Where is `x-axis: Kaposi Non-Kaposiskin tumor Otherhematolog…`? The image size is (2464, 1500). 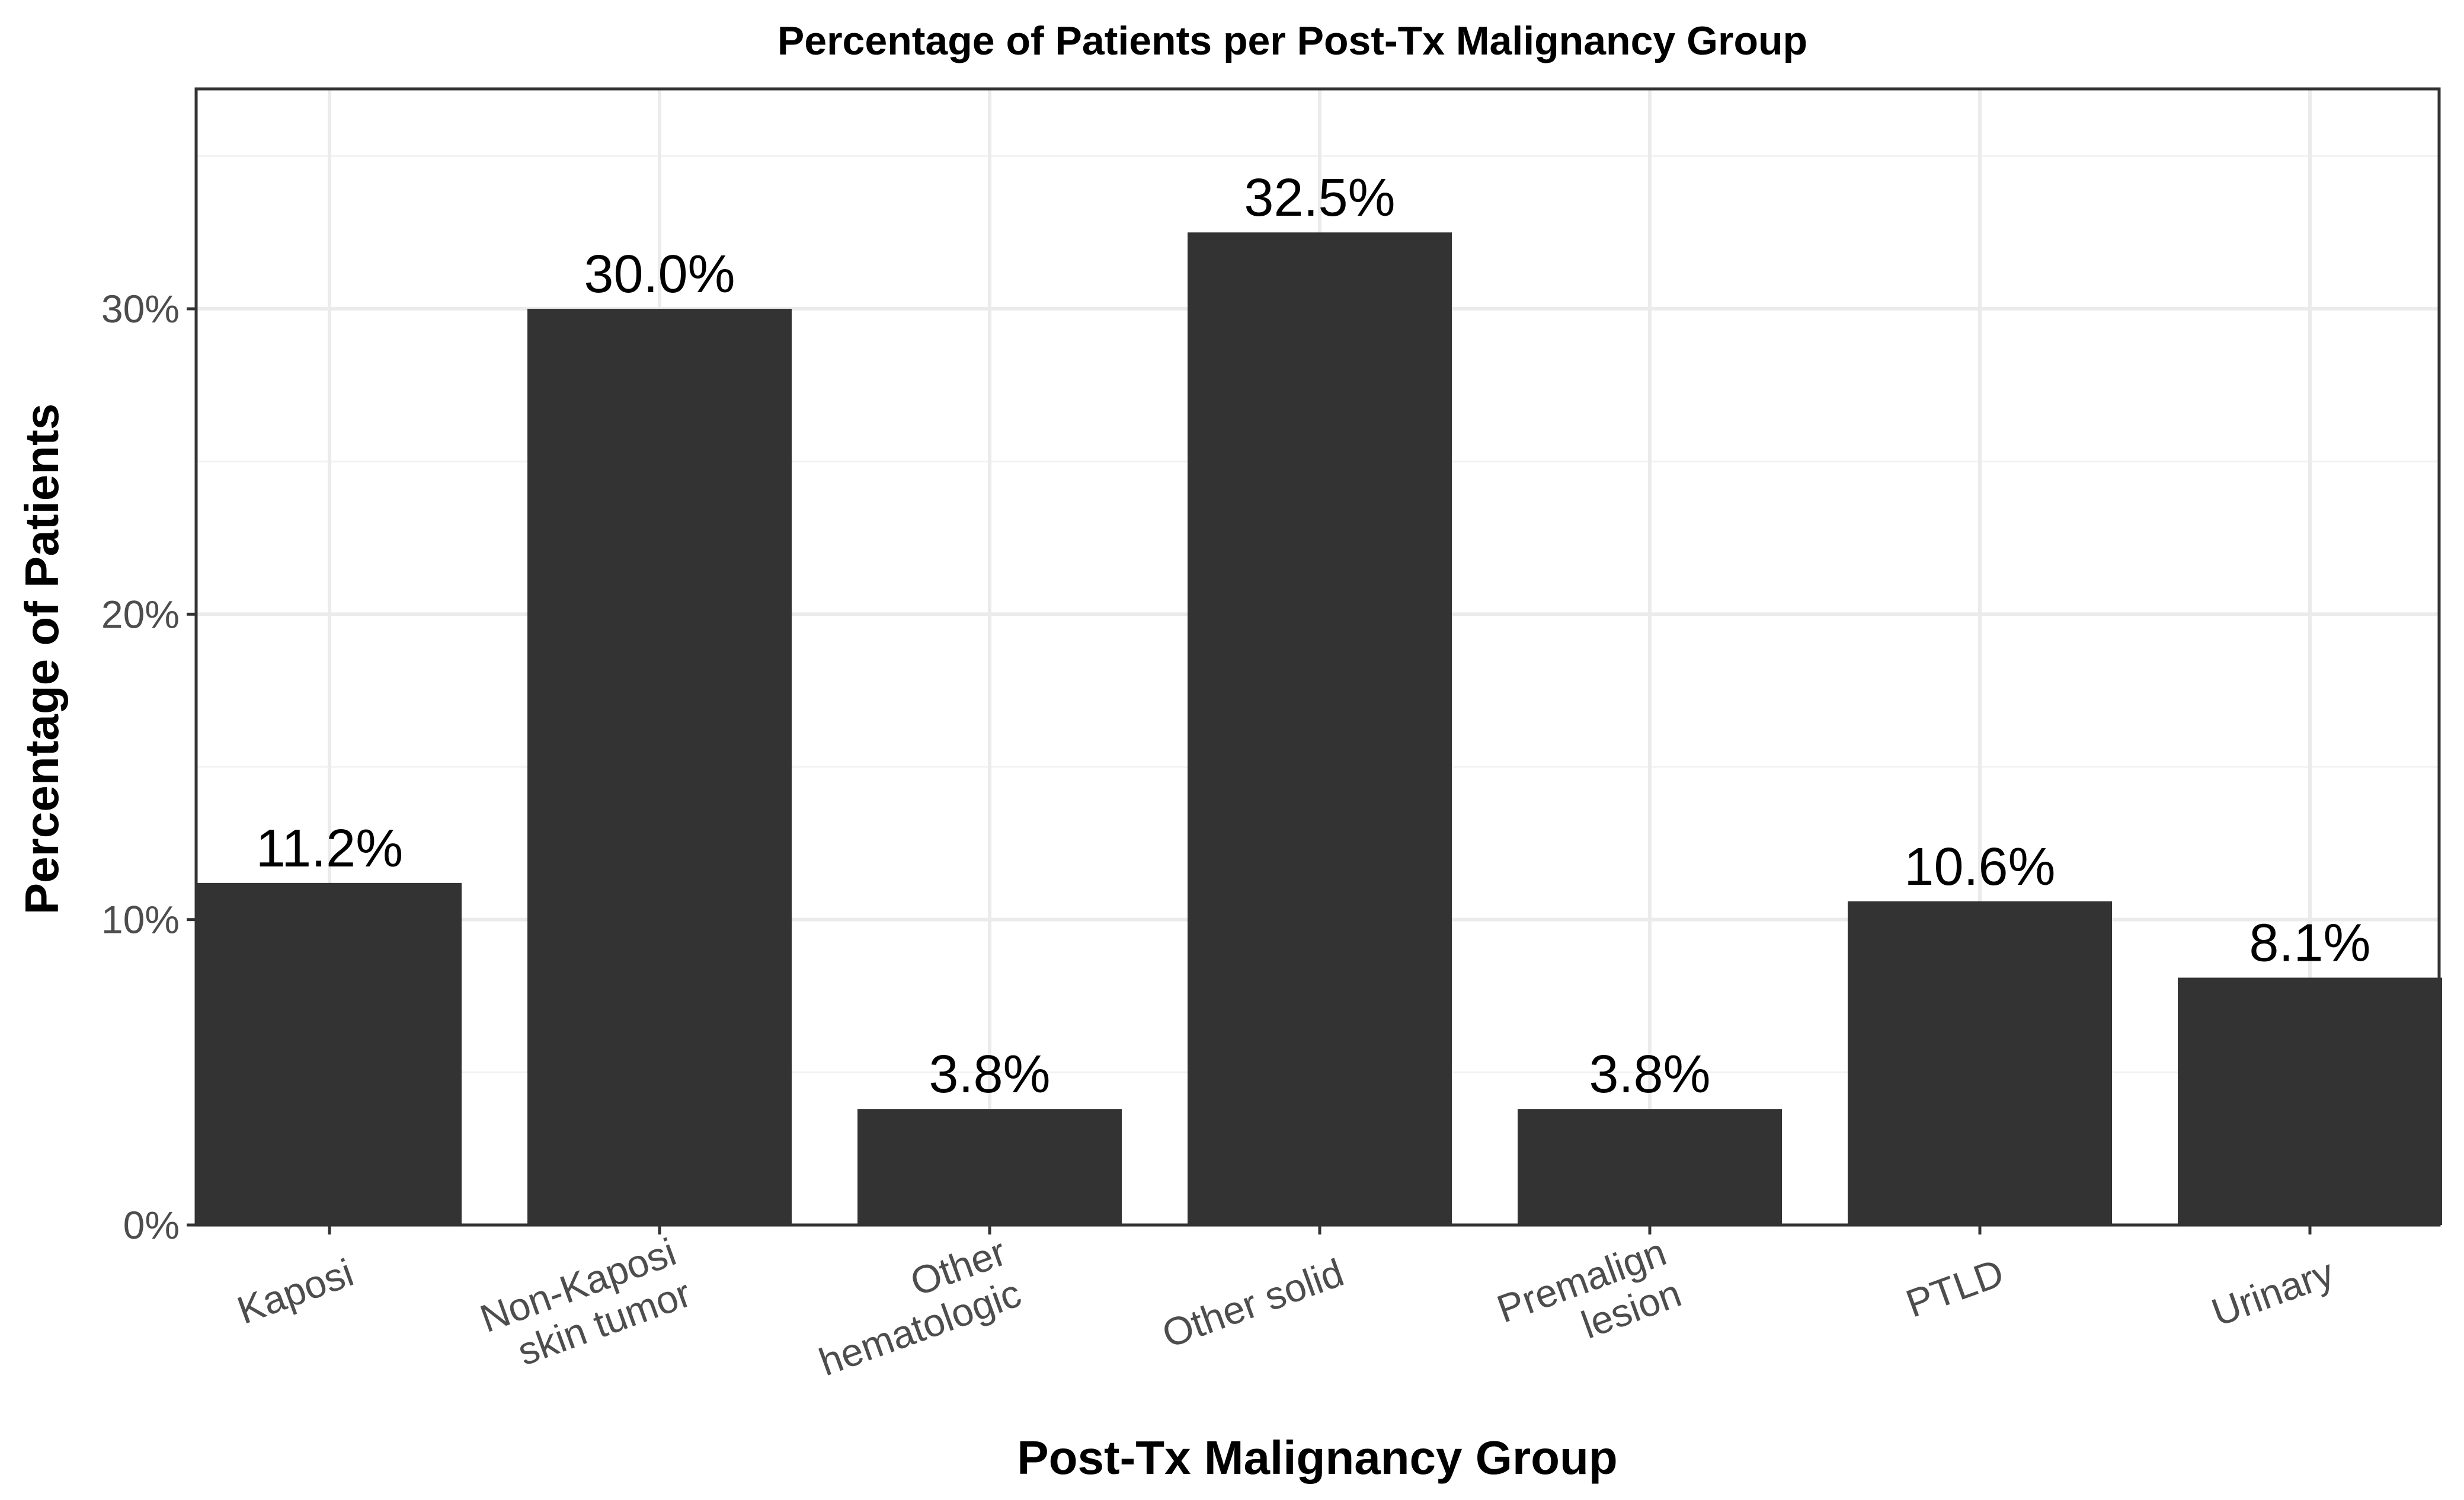 x-axis: Kaposi Non-Kaposiskin tumor Otherhematolog… is located at coordinates (1286, 1304).